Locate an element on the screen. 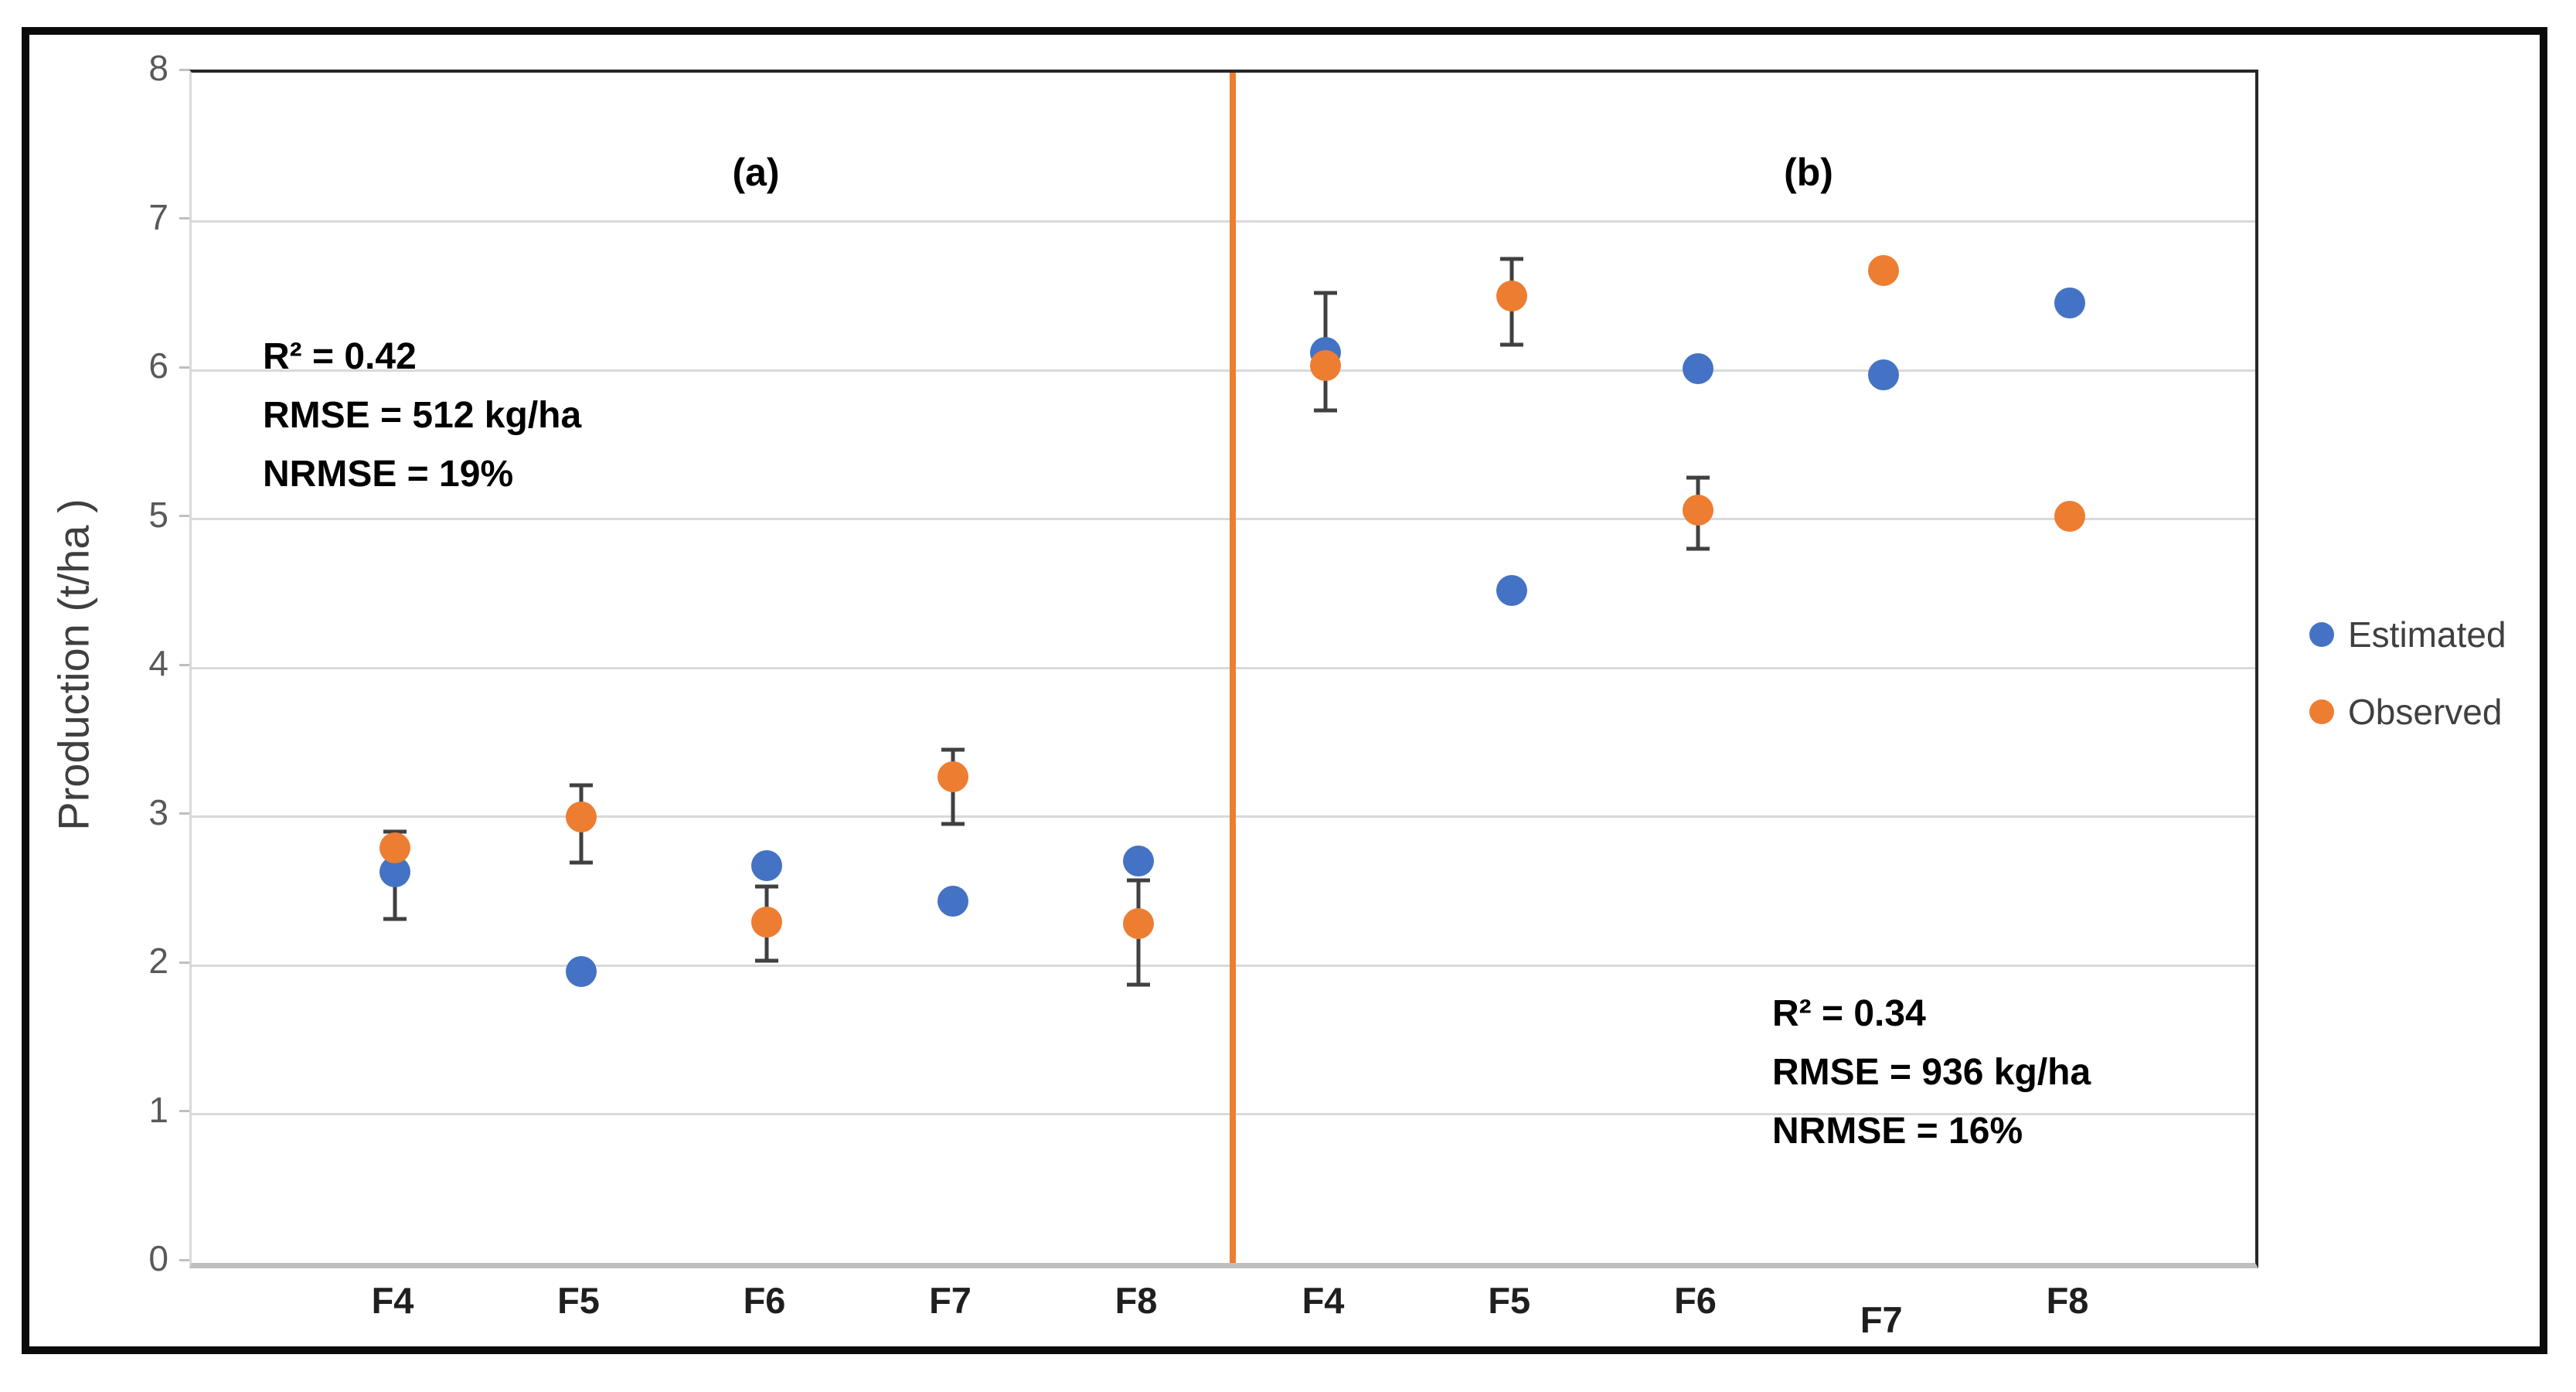  y-tick-label-3: 3 is located at coordinates (158, 811).